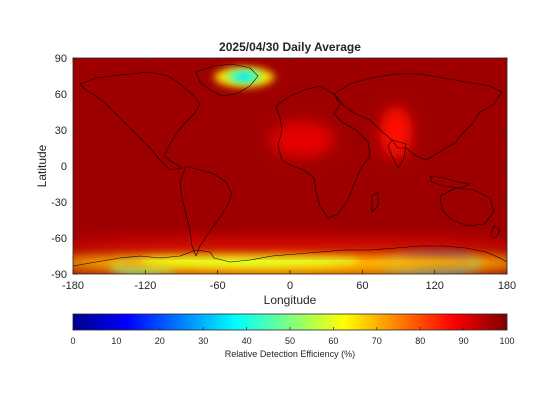  What do you see at coordinates (73, 286) in the screenshot?
I see `x-tick-label: -180` at bounding box center [73, 286].